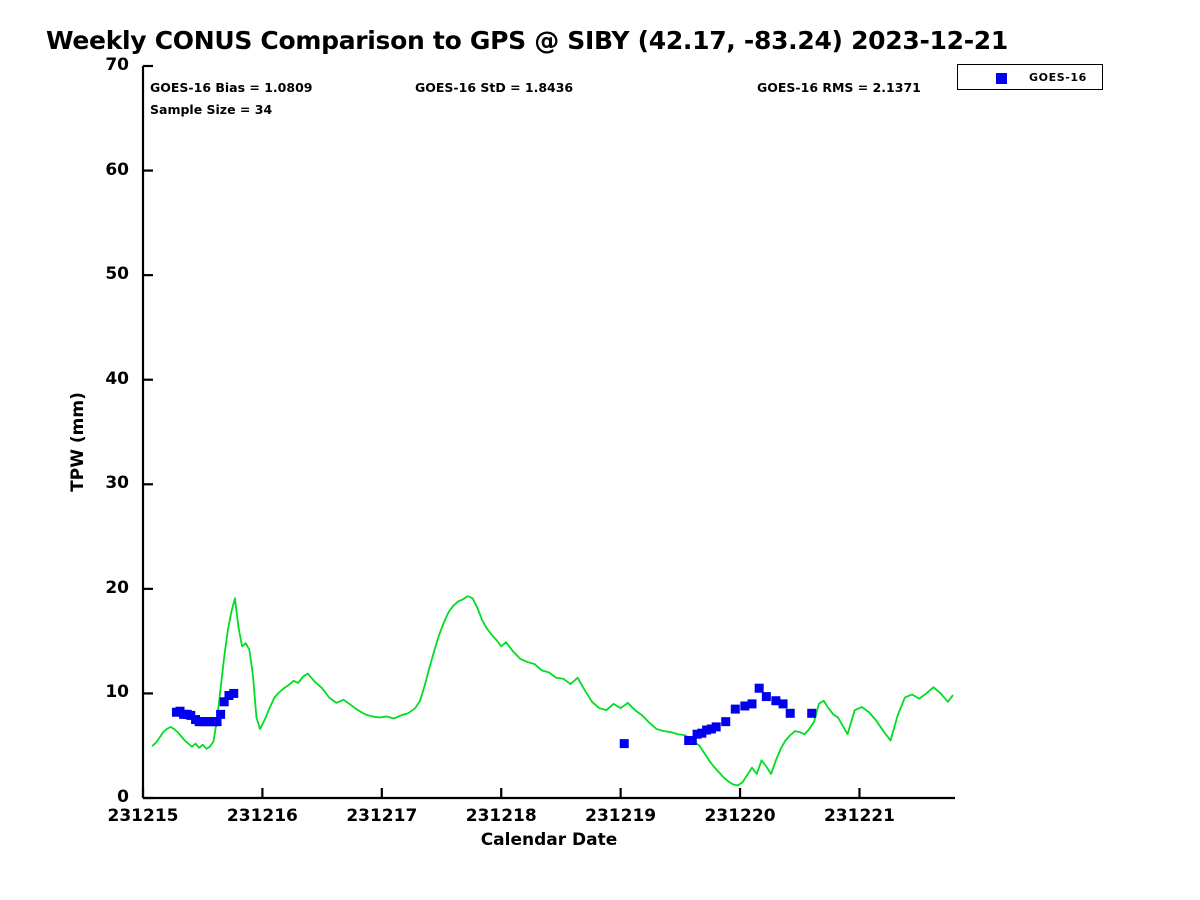 This screenshot has height=900, width=1200. What do you see at coordinates (117, 378) in the screenshot?
I see `y-tick-label: 40` at bounding box center [117, 378].